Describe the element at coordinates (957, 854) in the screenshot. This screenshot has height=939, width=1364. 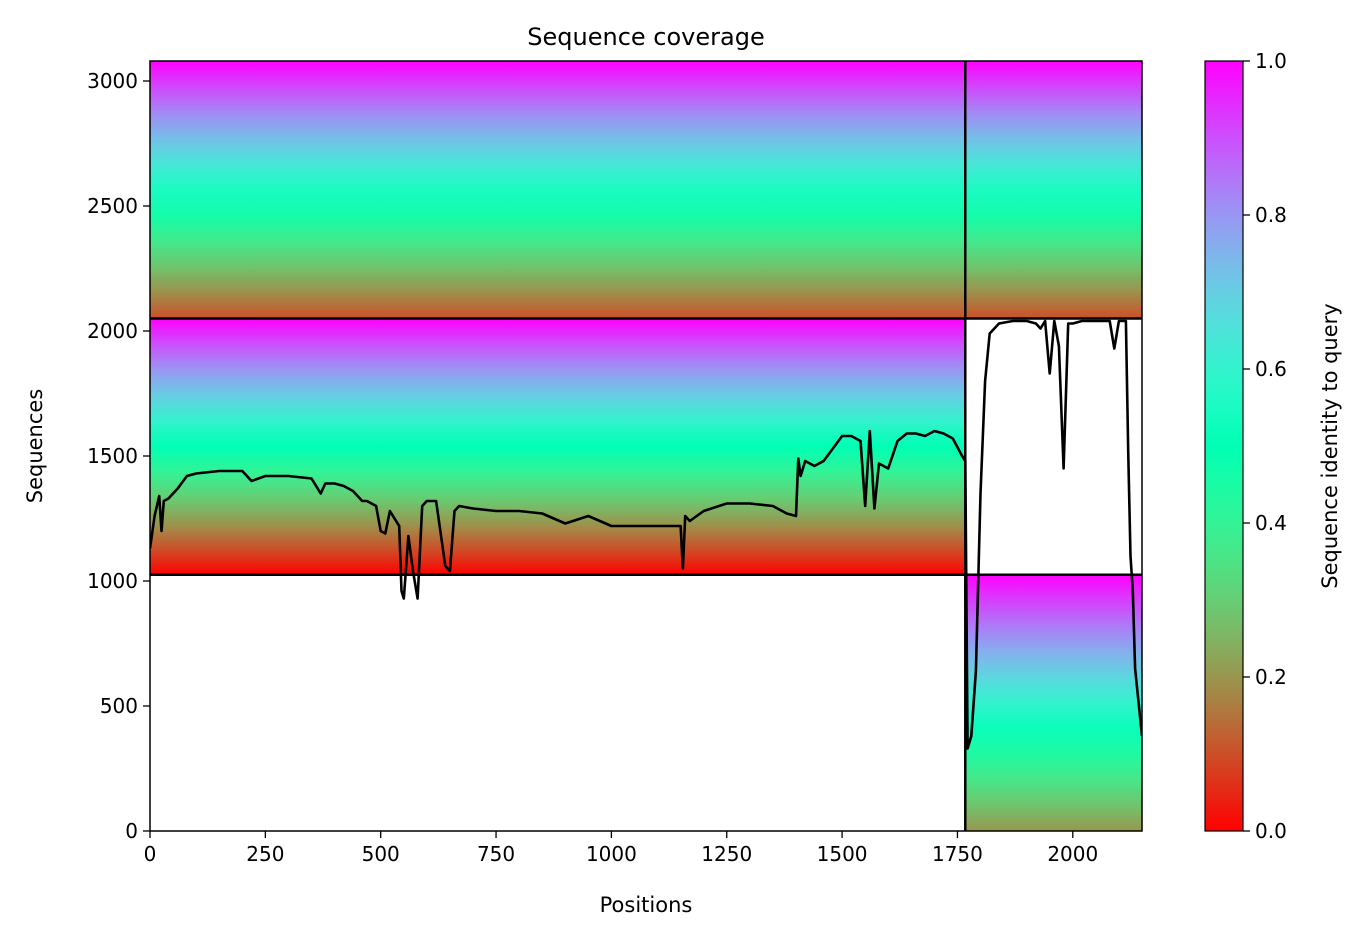
I see `x-tick-label: 1750` at that location.